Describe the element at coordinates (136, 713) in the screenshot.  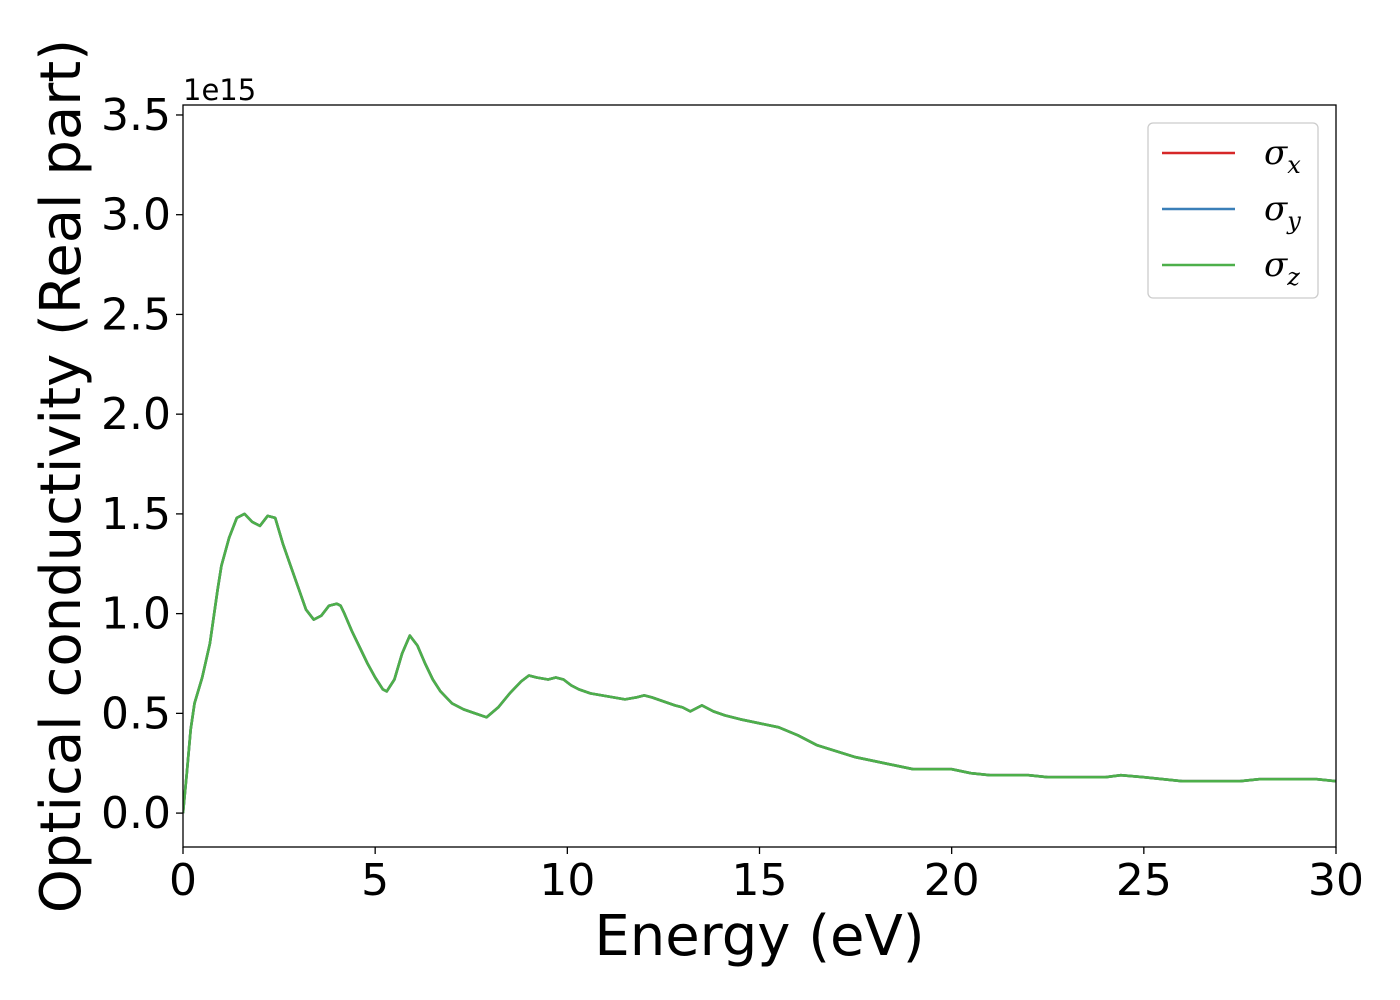
I see `y-tick-label: 0.5` at that location.